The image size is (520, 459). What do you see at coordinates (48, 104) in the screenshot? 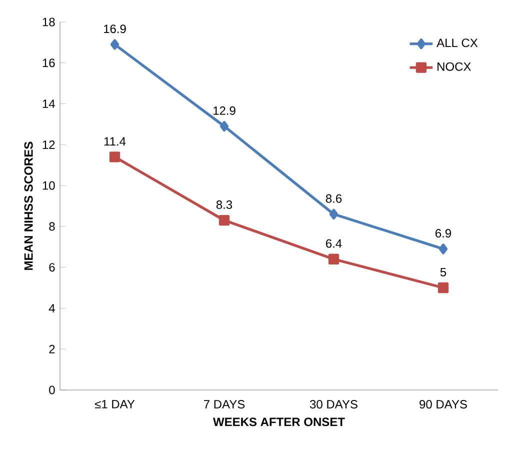
I see `y-tick-label: 14` at bounding box center [48, 104].